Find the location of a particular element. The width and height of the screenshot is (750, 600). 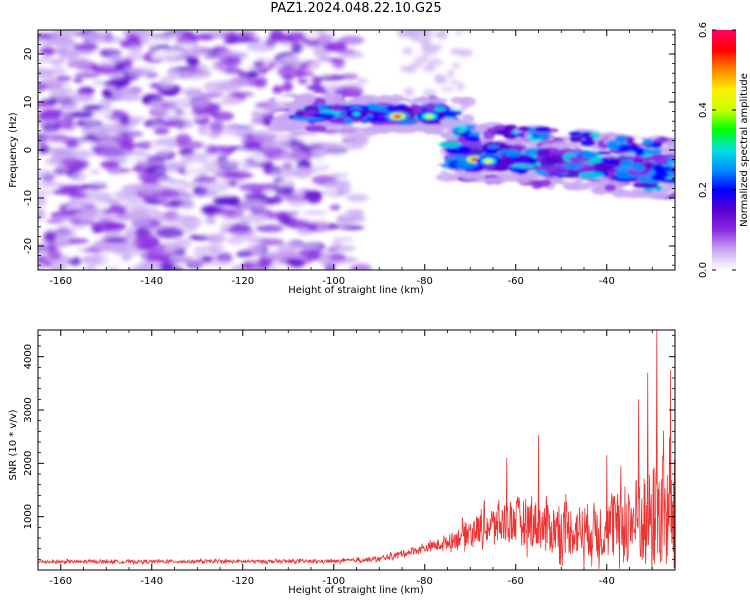

y-tick-label: 10 is located at coordinates (28, 102).